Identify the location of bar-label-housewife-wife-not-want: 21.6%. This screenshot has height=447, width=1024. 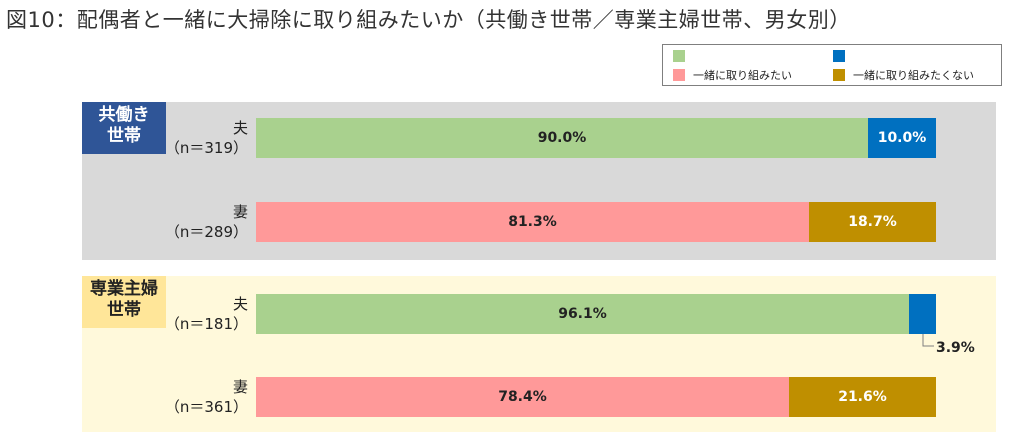
(862, 397).